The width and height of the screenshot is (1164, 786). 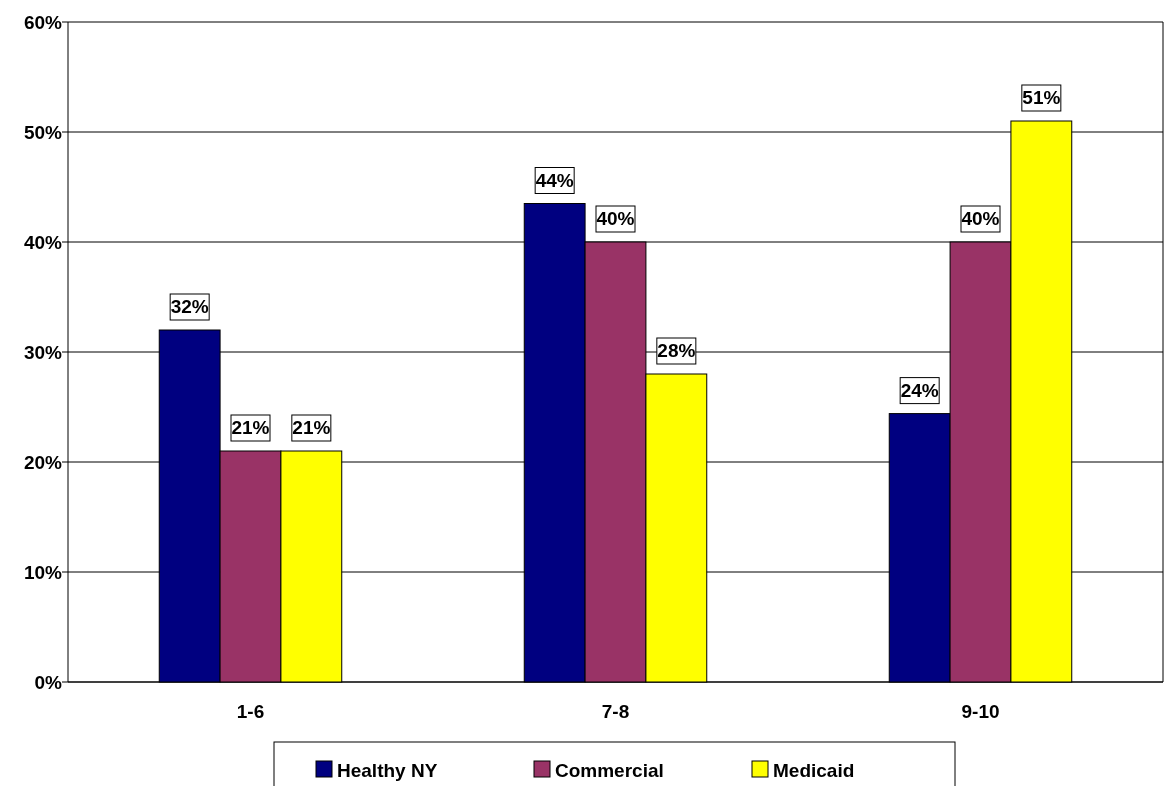 What do you see at coordinates (43, 462) in the screenshot?
I see `y-tick-label: 20%` at bounding box center [43, 462].